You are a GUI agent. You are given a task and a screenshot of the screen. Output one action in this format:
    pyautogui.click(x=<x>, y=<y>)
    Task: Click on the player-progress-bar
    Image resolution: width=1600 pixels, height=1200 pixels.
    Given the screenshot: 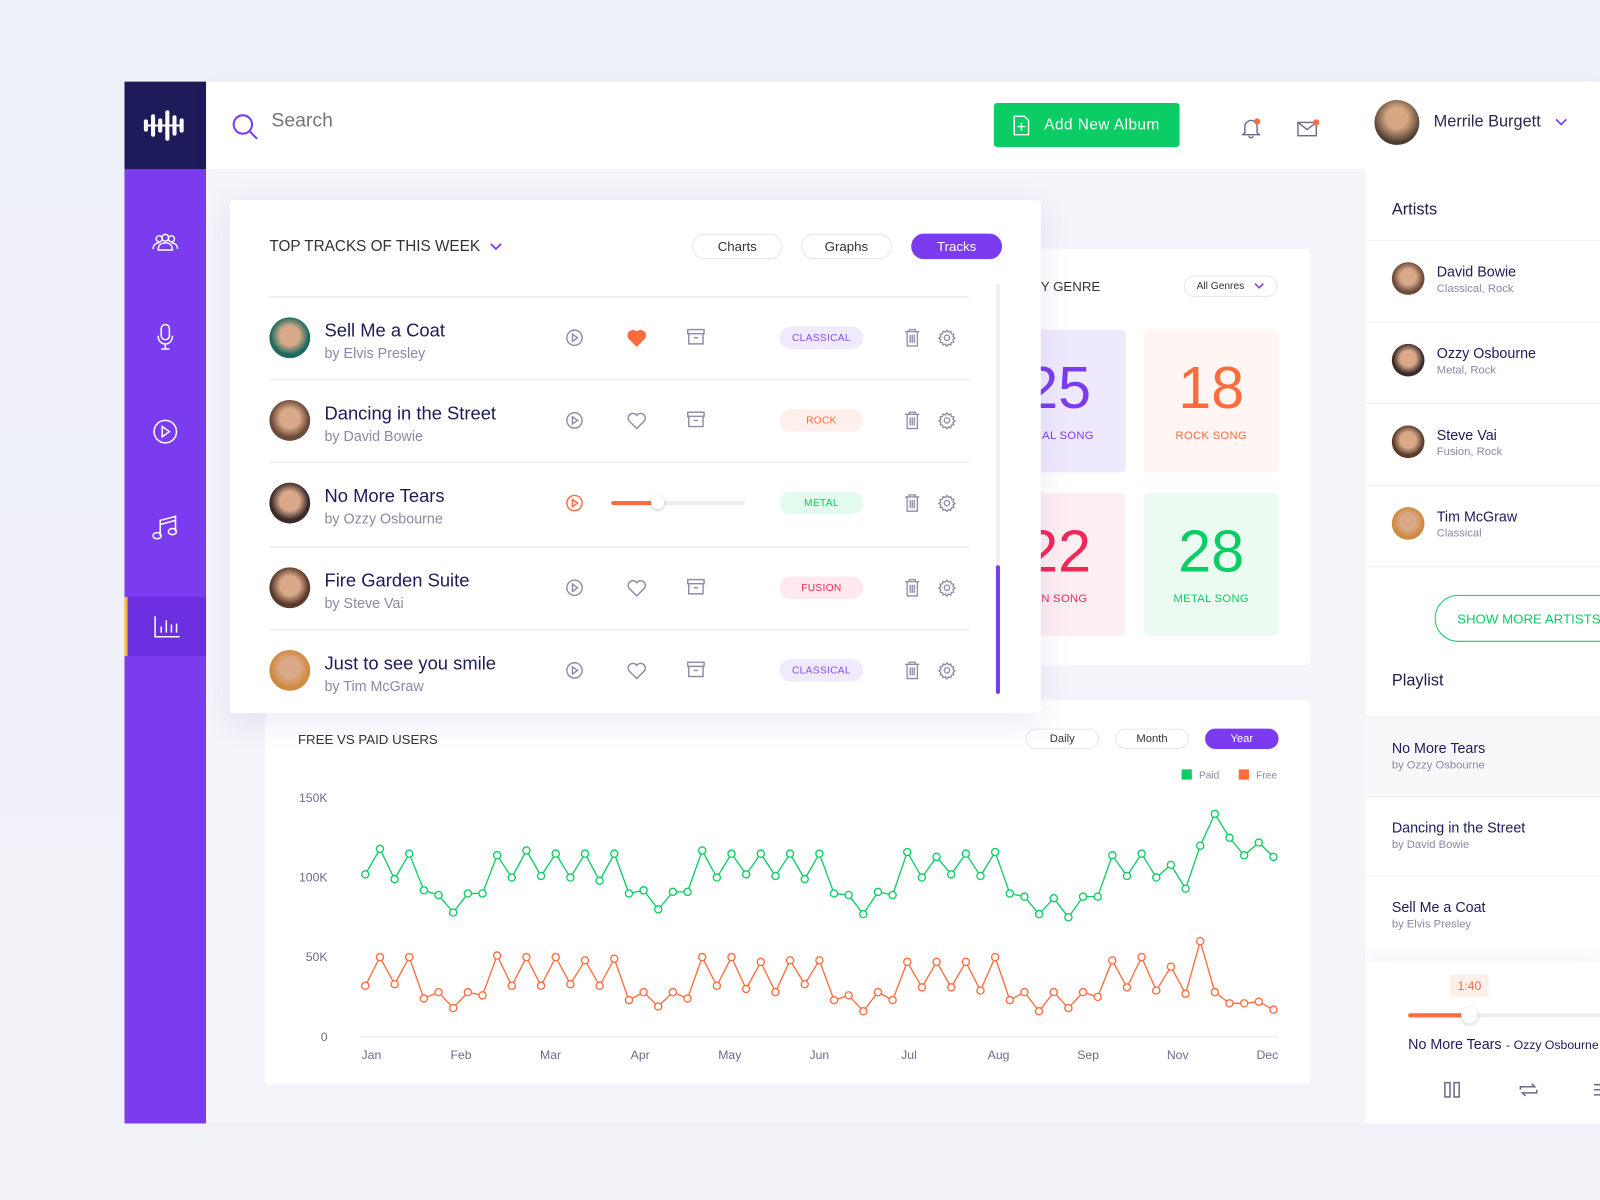 What is the action you would take?
    pyautogui.click(x=1504, y=1015)
    